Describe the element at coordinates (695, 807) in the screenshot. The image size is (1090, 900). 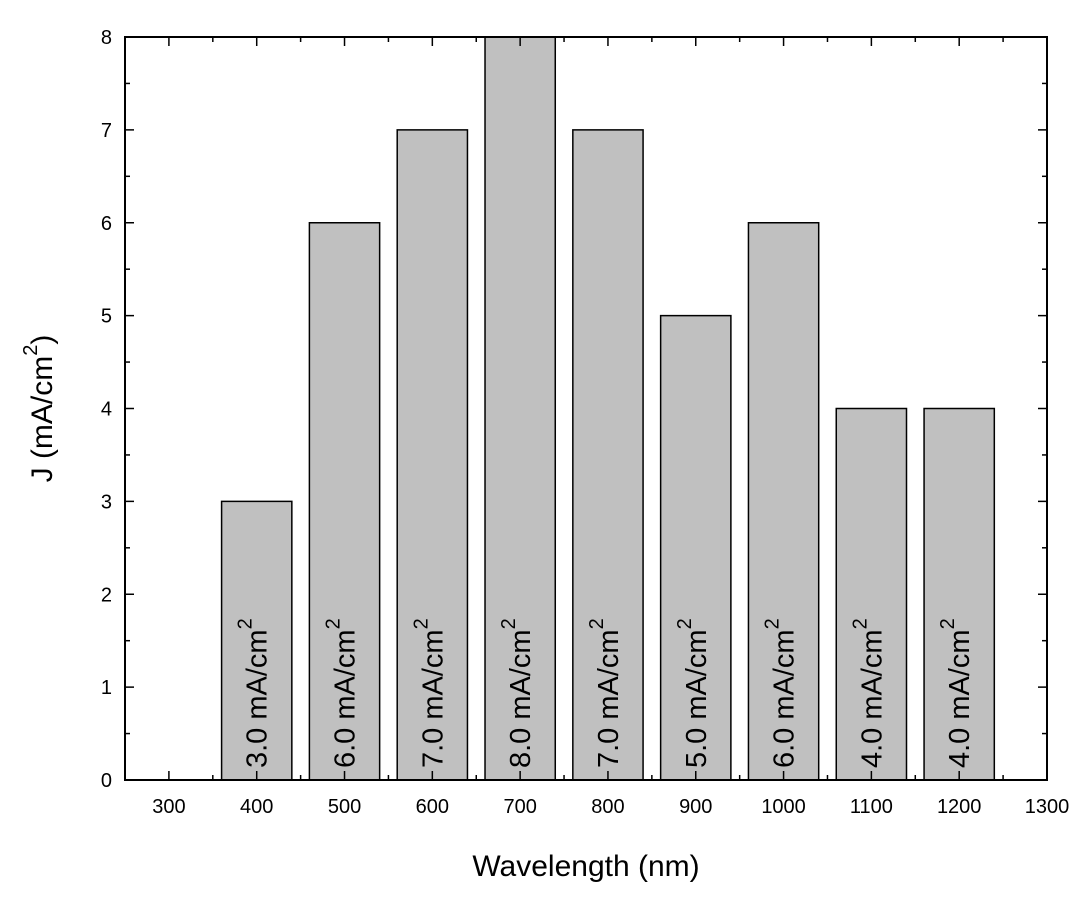
I see `x-tick-label: 900` at that location.